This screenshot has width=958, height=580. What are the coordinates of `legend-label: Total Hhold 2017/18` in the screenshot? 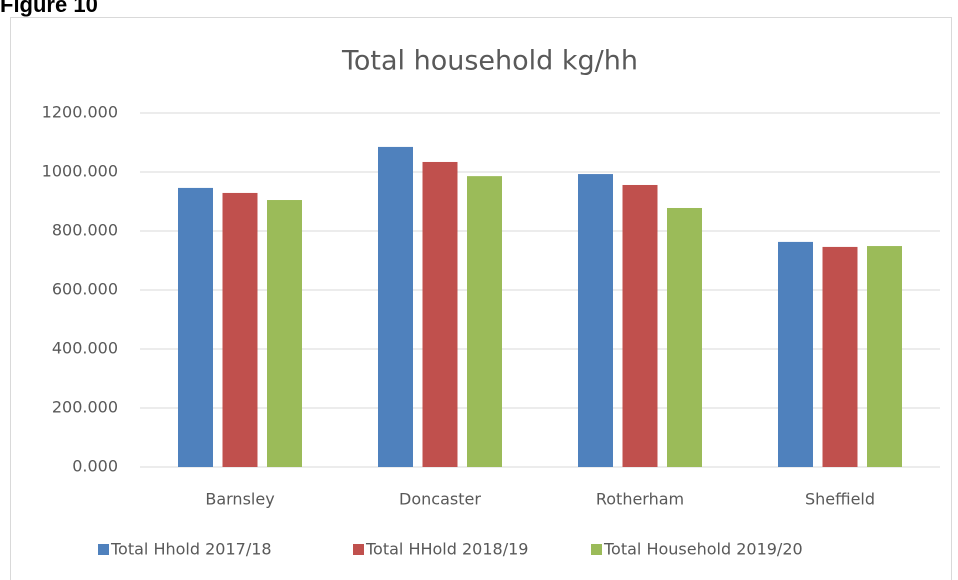 It's located at (191, 549).